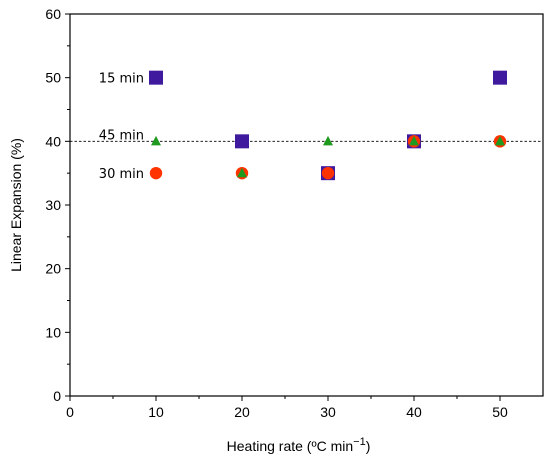  What do you see at coordinates (328, 412) in the screenshot?
I see `x-tick-label: 30` at bounding box center [328, 412].